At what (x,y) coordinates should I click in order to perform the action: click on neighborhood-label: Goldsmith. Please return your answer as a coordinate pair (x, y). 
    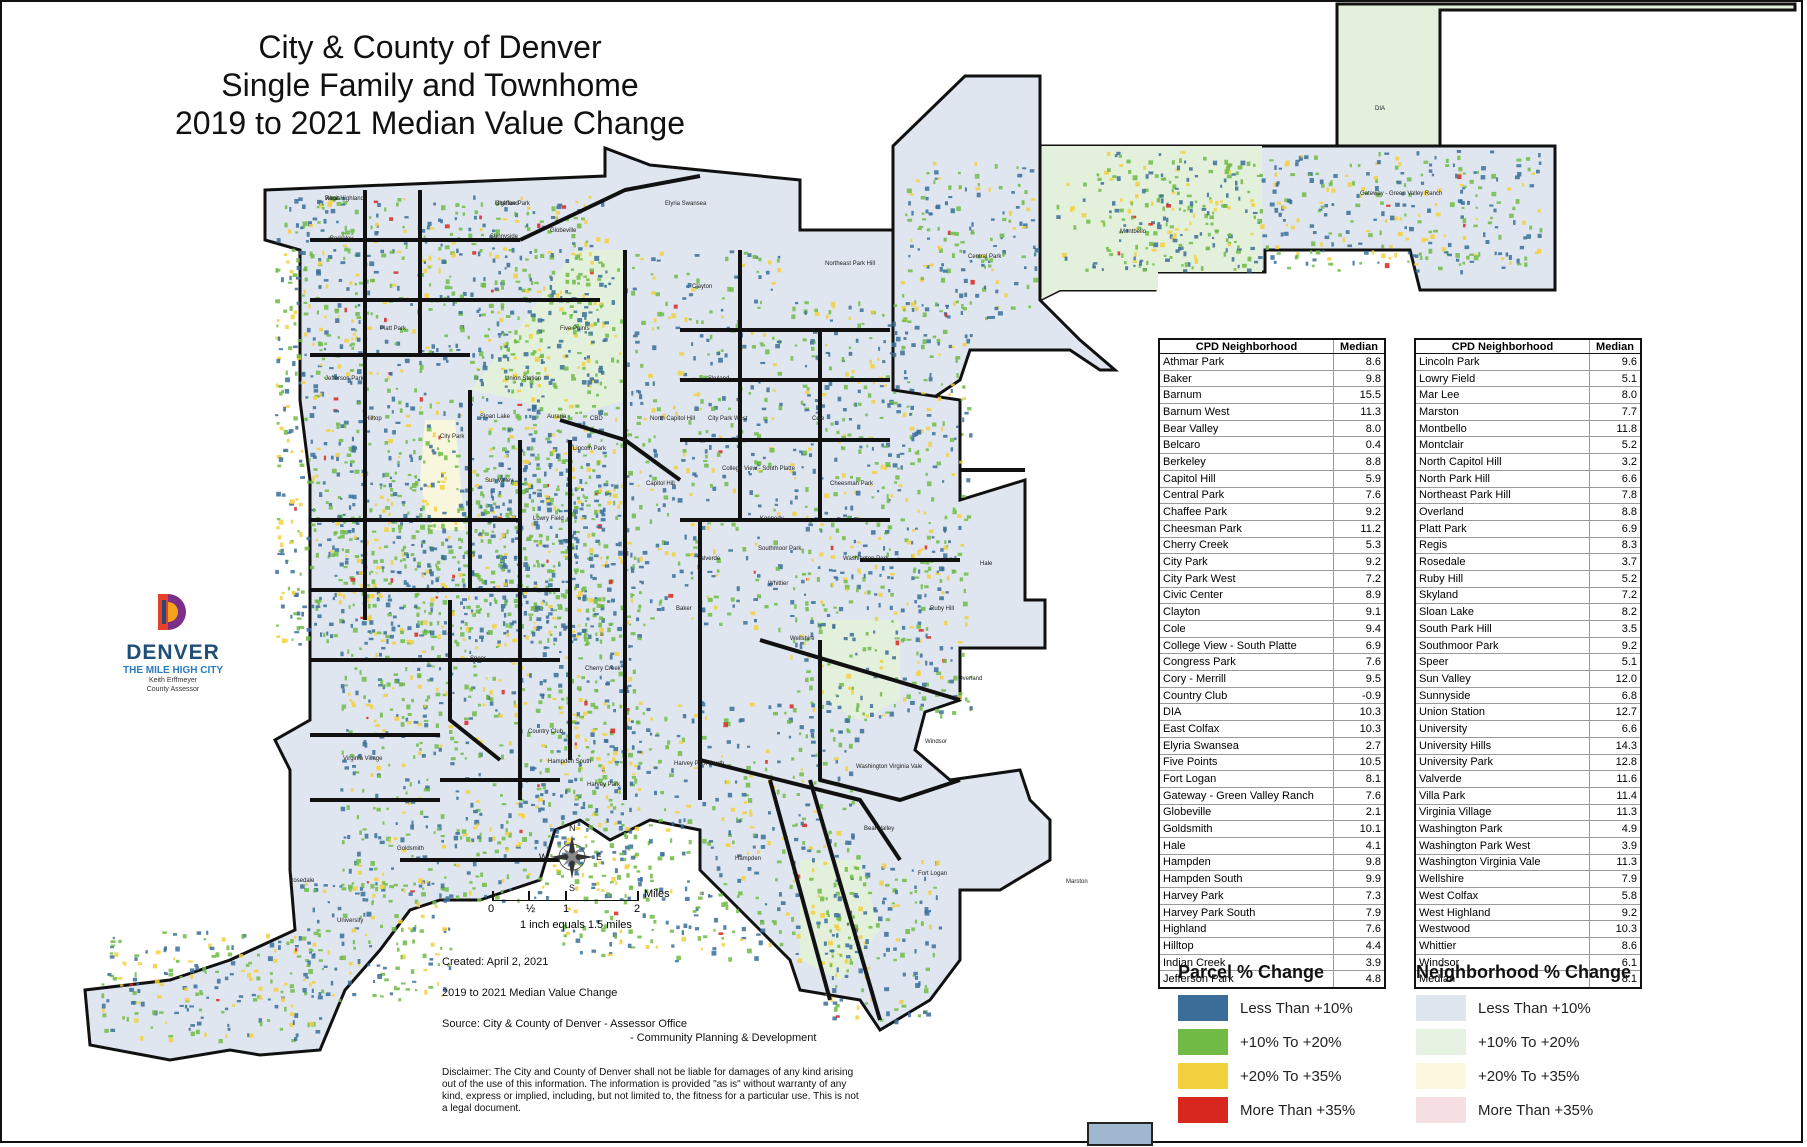
    Looking at the image, I should click on (410, 849).